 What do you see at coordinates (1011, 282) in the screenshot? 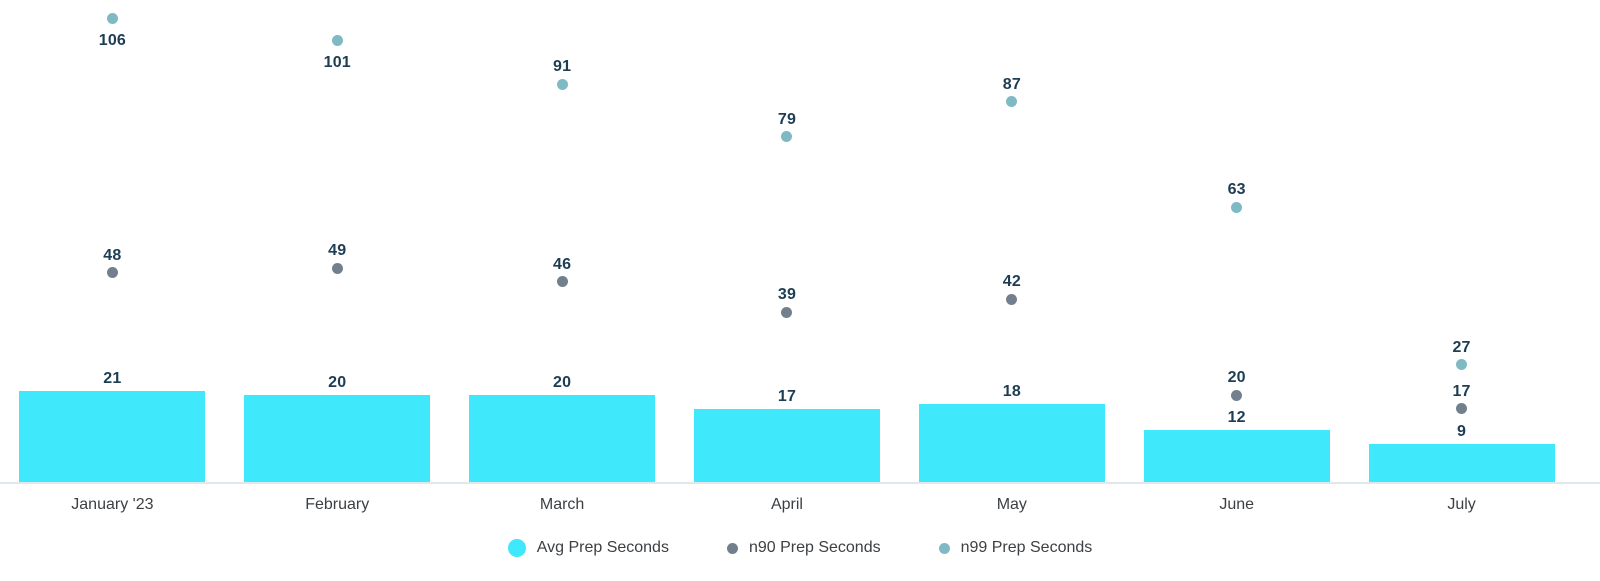
I see `n90-value-label-may: 42` at bounding box center [1011, 282].